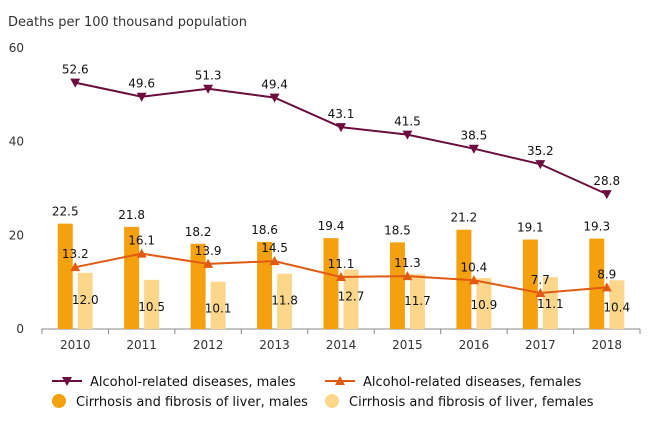  I want to click on label-alcohol-females-2015: 11.3, so click(407, 263).